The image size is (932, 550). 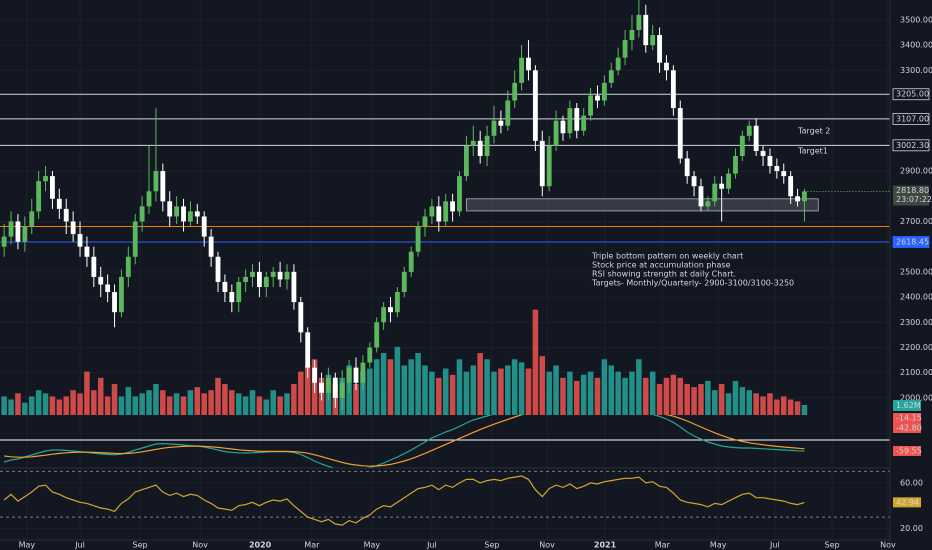 I want to click on last-price-box, so click(x=911, y=195).